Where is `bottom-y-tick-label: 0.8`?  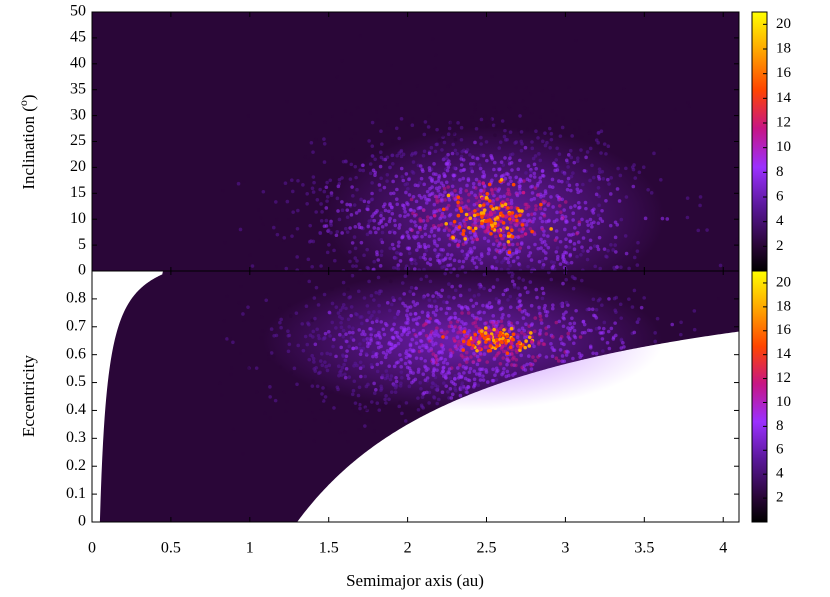 bottom-y-tick-label: 0.8 is located at coordinates (76, 298).